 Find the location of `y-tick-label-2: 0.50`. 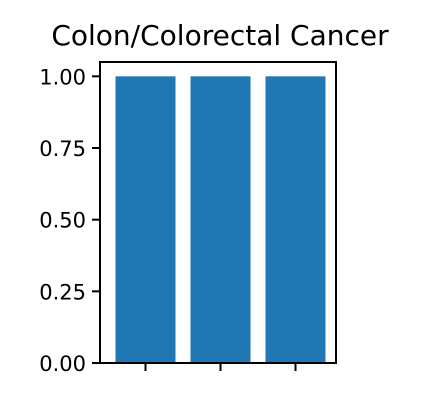

y-tick-label-2: 0.50 is located at coordinates (62, 221).